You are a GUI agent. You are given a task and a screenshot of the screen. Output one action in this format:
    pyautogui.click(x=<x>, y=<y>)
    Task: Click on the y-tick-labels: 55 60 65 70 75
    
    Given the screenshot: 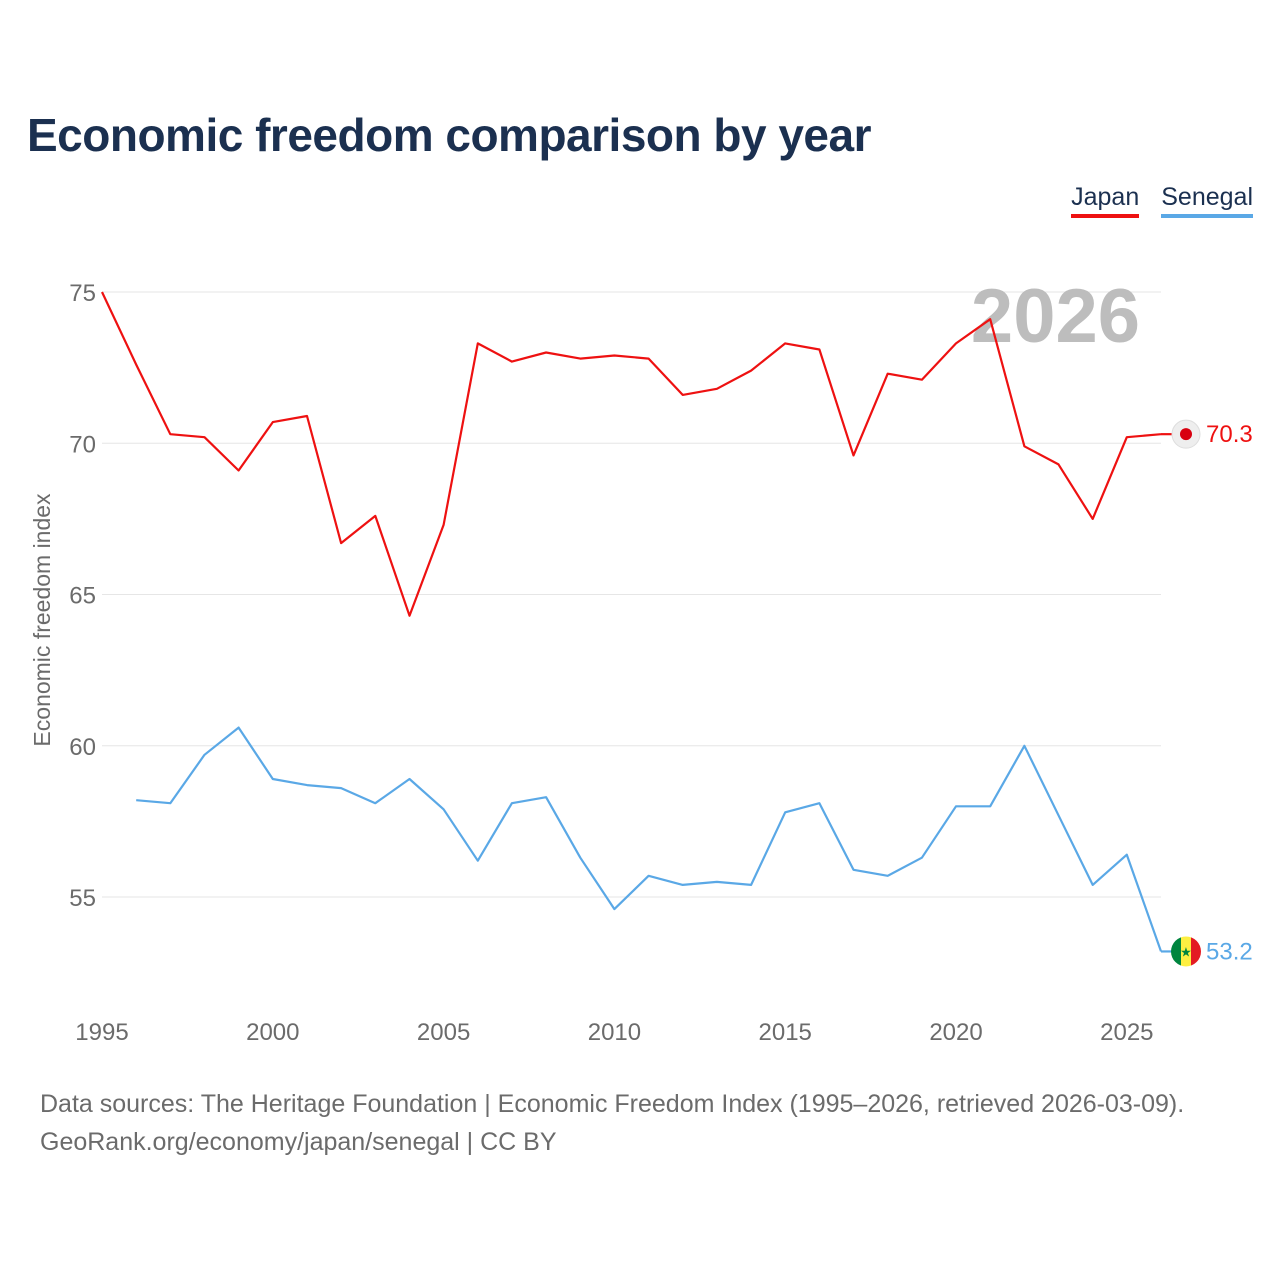 What is the action you would take?
    pyautogui.click(x=82, y=596)
    